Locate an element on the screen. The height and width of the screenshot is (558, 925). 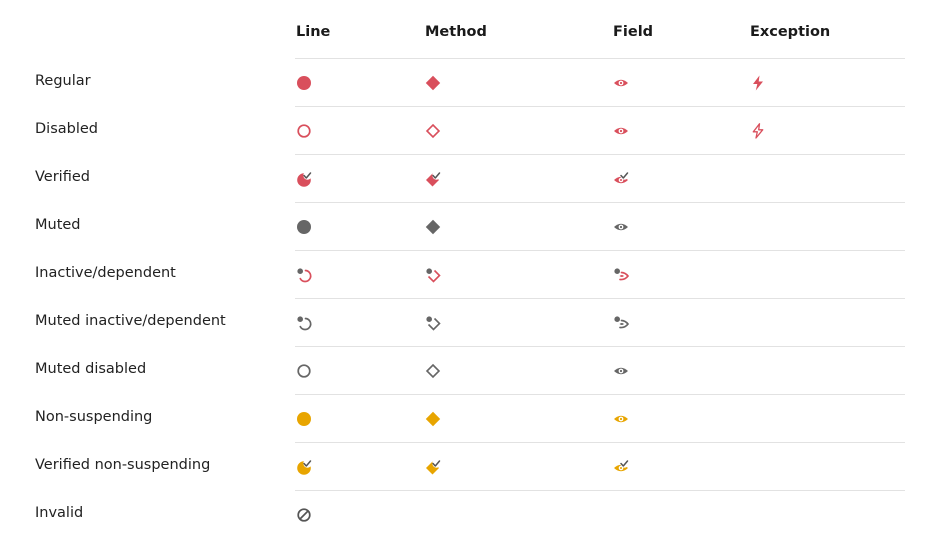
header-divider is located at coordinates (600, 58).